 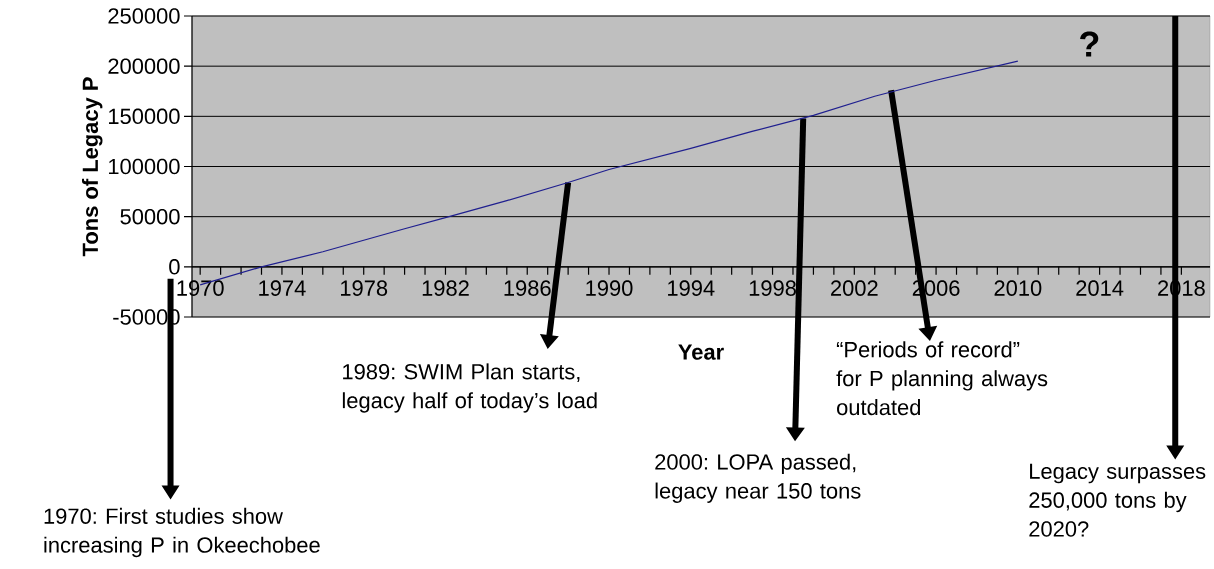 What do you see at coordinates (174, 267) in the screenshot?
I see `y-tick-label: 0` at bounding box center [174, 267].